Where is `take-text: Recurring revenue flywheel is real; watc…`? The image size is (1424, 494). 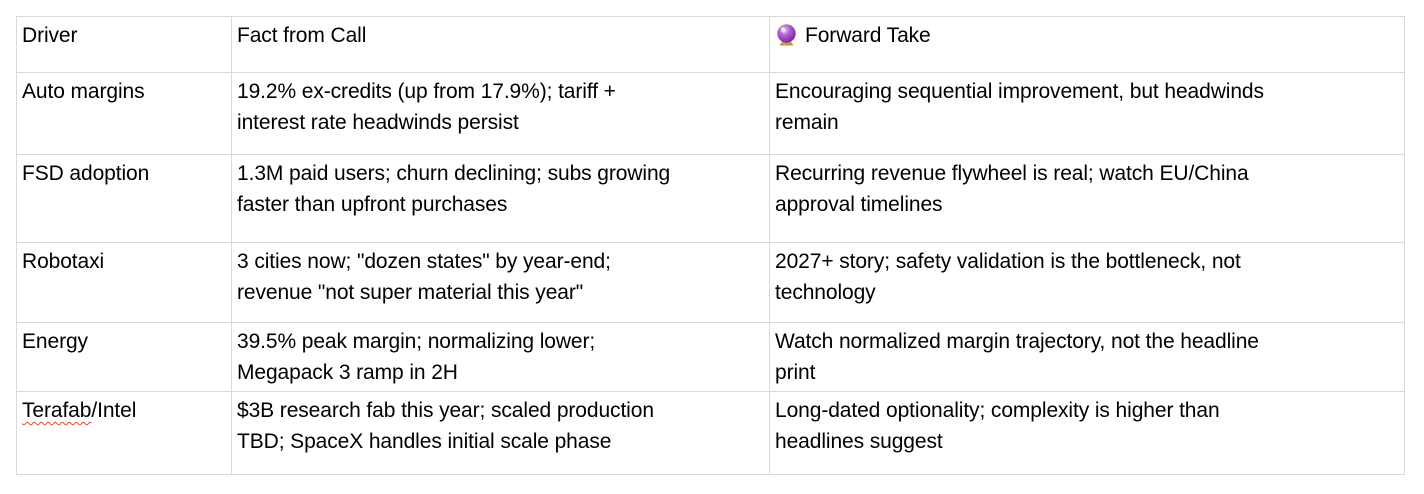 take-text: Recurring revenue flywheel is real; watc… is located at coordinates (1012, 173).